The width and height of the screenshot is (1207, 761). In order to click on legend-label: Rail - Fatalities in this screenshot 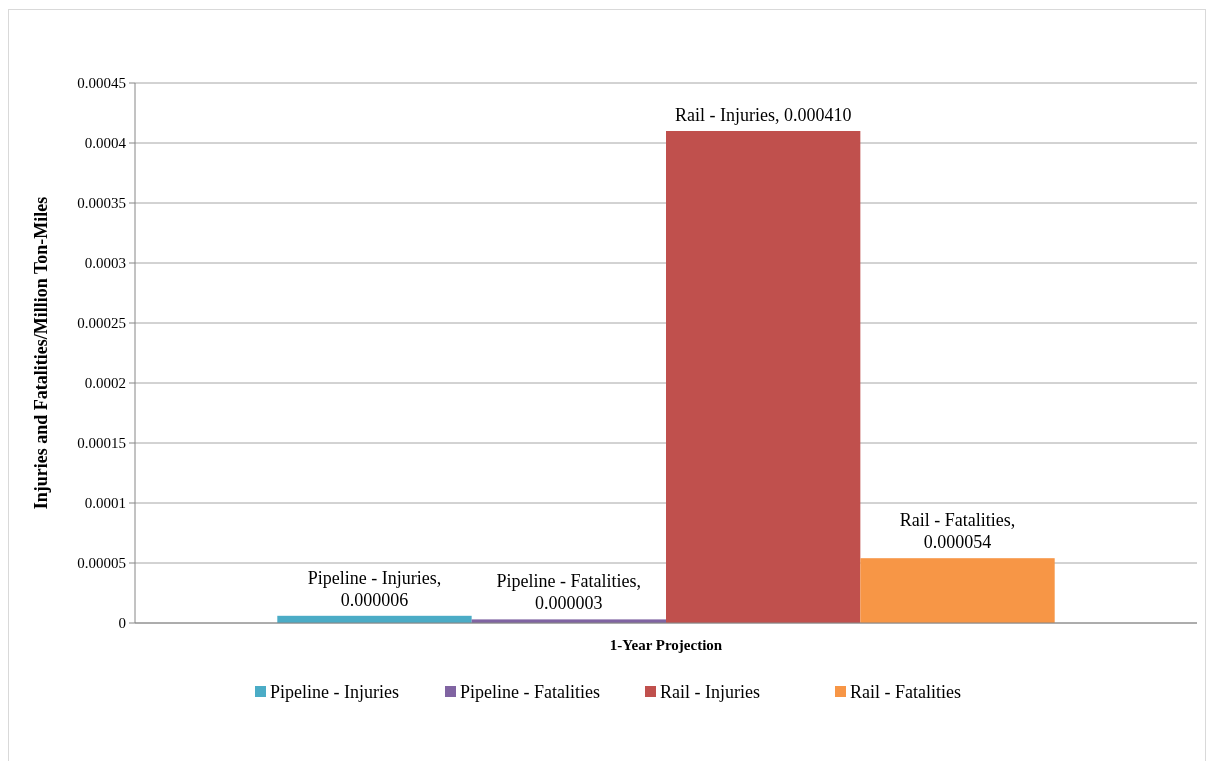, I will do `click(905, 692)`.